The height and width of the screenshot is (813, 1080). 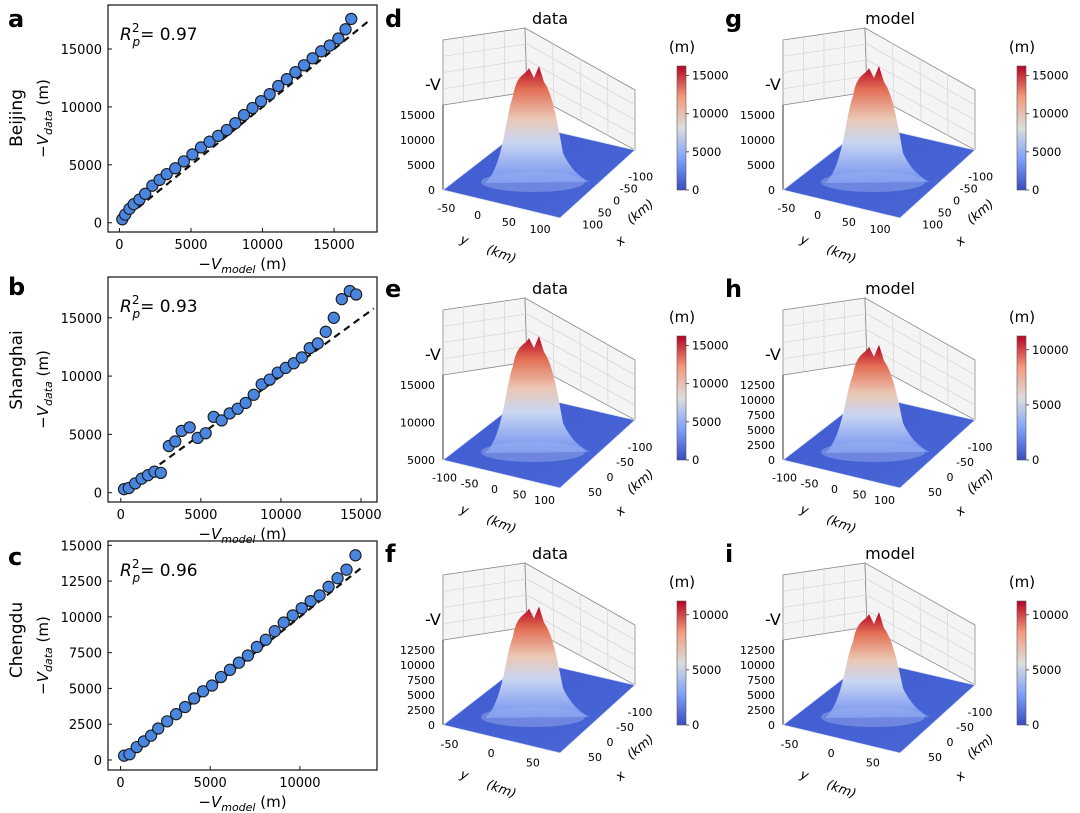 I want to click on y-label-sub: data, so click(x=48, y=659).